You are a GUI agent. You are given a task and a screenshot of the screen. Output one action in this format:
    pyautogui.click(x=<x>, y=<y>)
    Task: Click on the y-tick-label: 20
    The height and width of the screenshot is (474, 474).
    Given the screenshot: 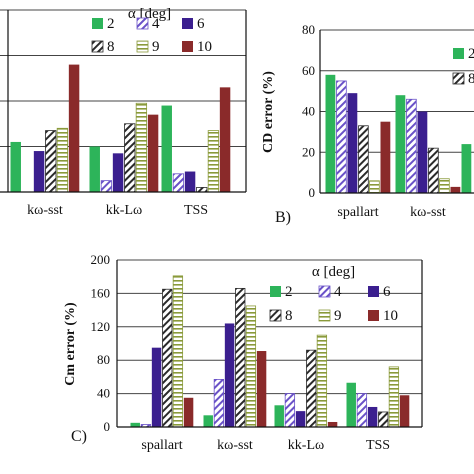 What is the action you would take?
    pyautogui.click(x=308, y=151)
    